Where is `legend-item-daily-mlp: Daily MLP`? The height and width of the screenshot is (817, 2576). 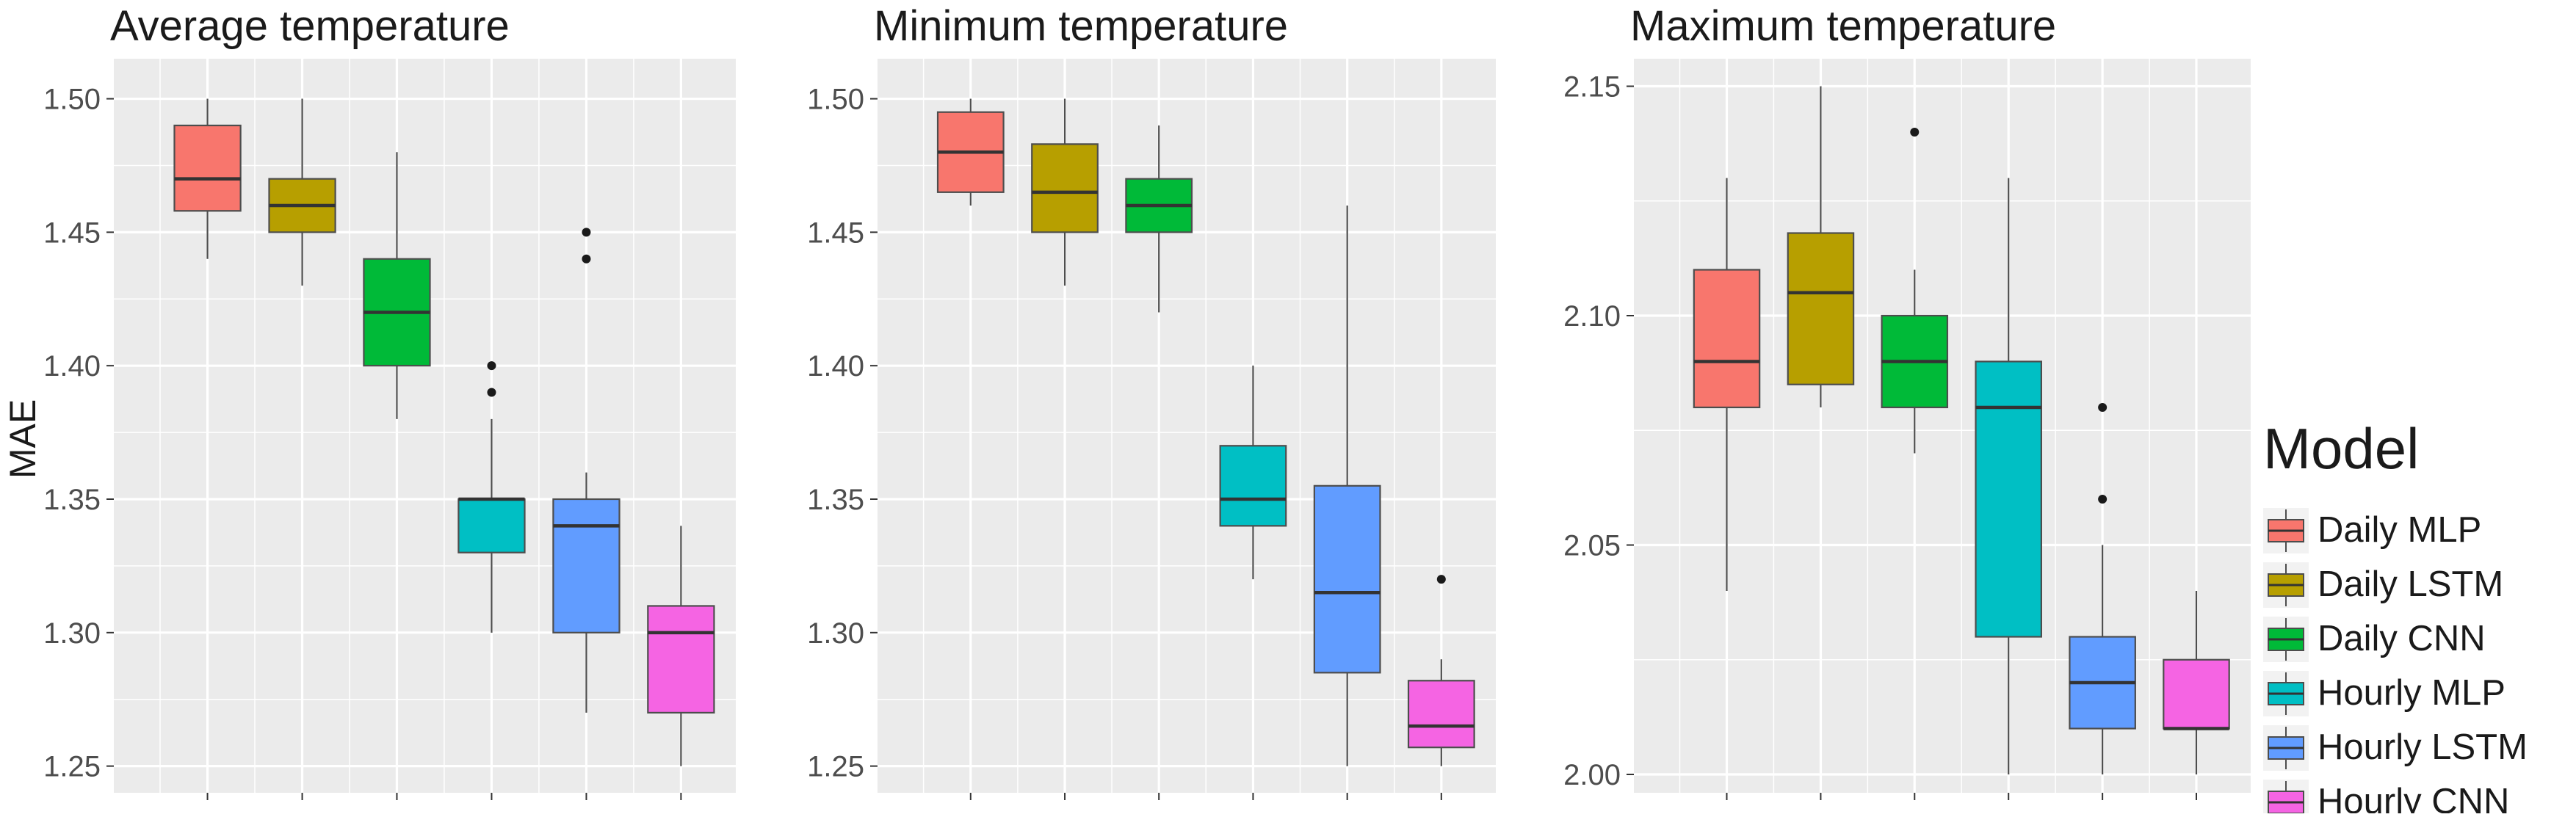
legend-item-daily-mlp: Daily MLP is located at coordinates (2372, 530).